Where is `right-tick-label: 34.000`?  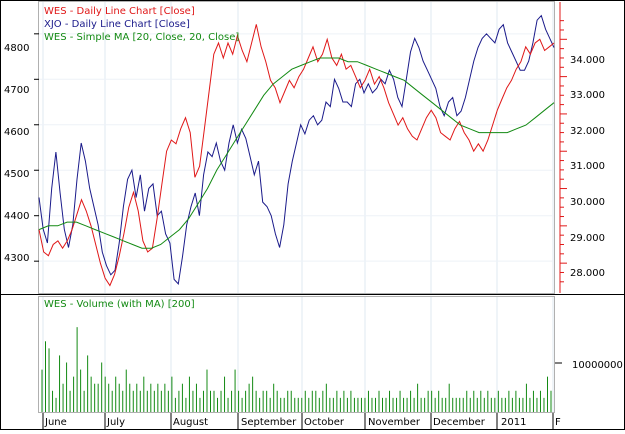
right-tick-label: 34.000 is located at coordinates (587, 60).